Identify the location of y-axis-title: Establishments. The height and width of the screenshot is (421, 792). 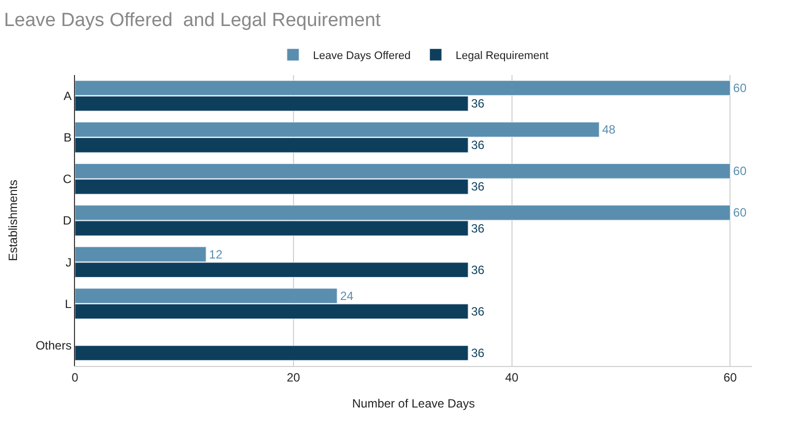
(13, 221).